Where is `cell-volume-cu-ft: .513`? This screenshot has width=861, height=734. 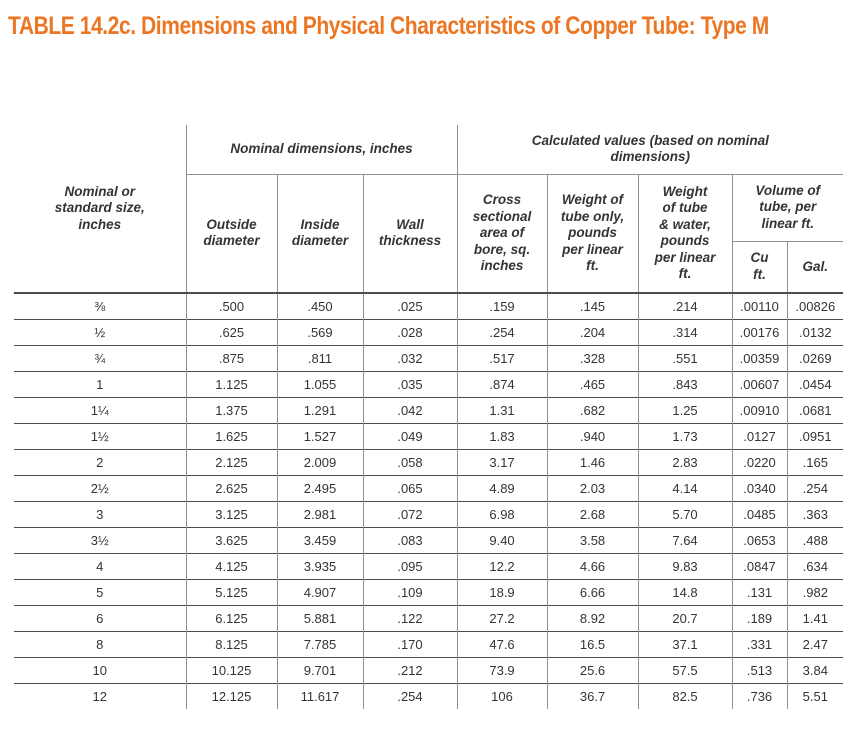
cell-volume-cu-ft: .513 is located at coordinates (759, 670).